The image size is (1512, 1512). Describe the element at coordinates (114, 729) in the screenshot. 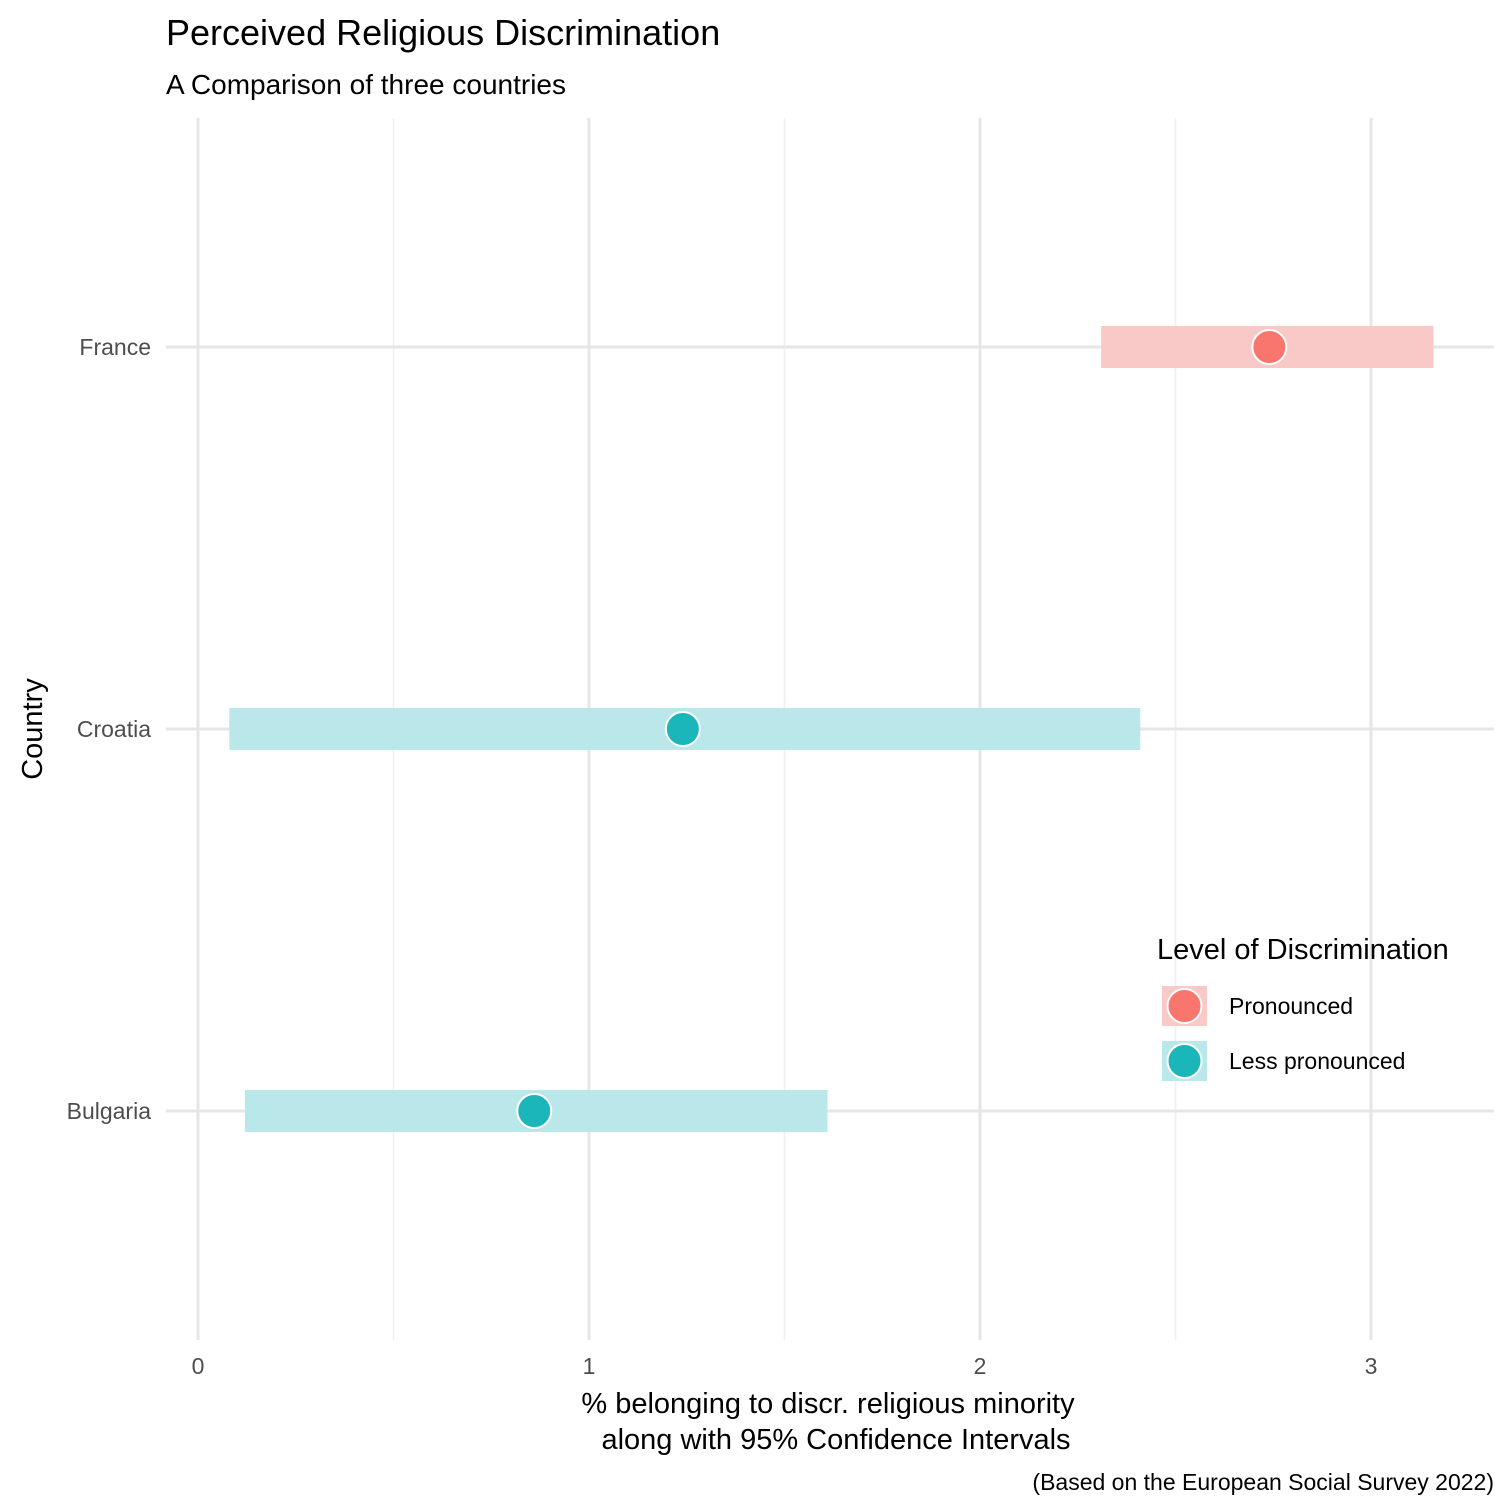

I see `y-tick-label: Croatia` at that location.